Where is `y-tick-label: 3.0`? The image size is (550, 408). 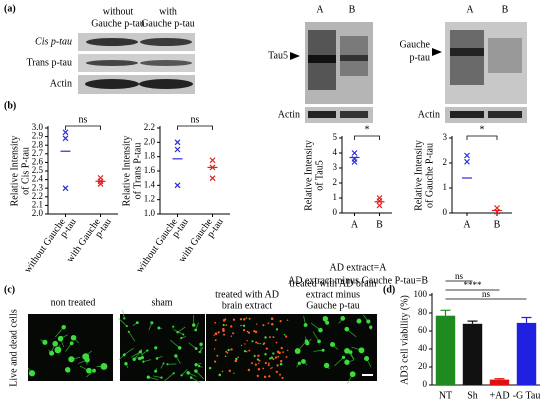 y-tick-label: 3.0 is located at coordinates (38, 127).